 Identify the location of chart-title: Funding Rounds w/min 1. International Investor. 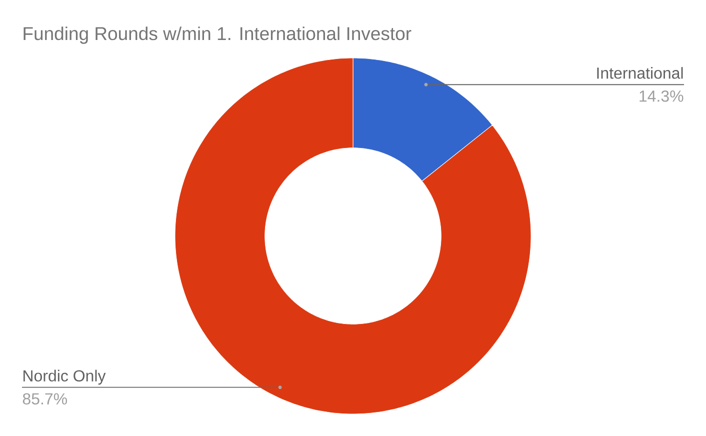
(218, 35).